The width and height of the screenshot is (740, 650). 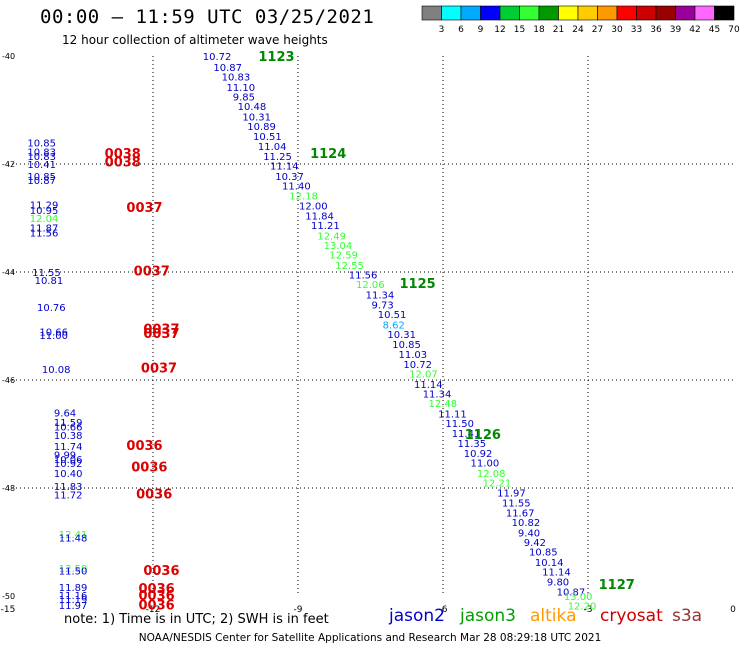 What do you see at coordinates (687, 616) in the screenshot?
I see `legend-s3a: s3a` at bounding box center [687, 616].